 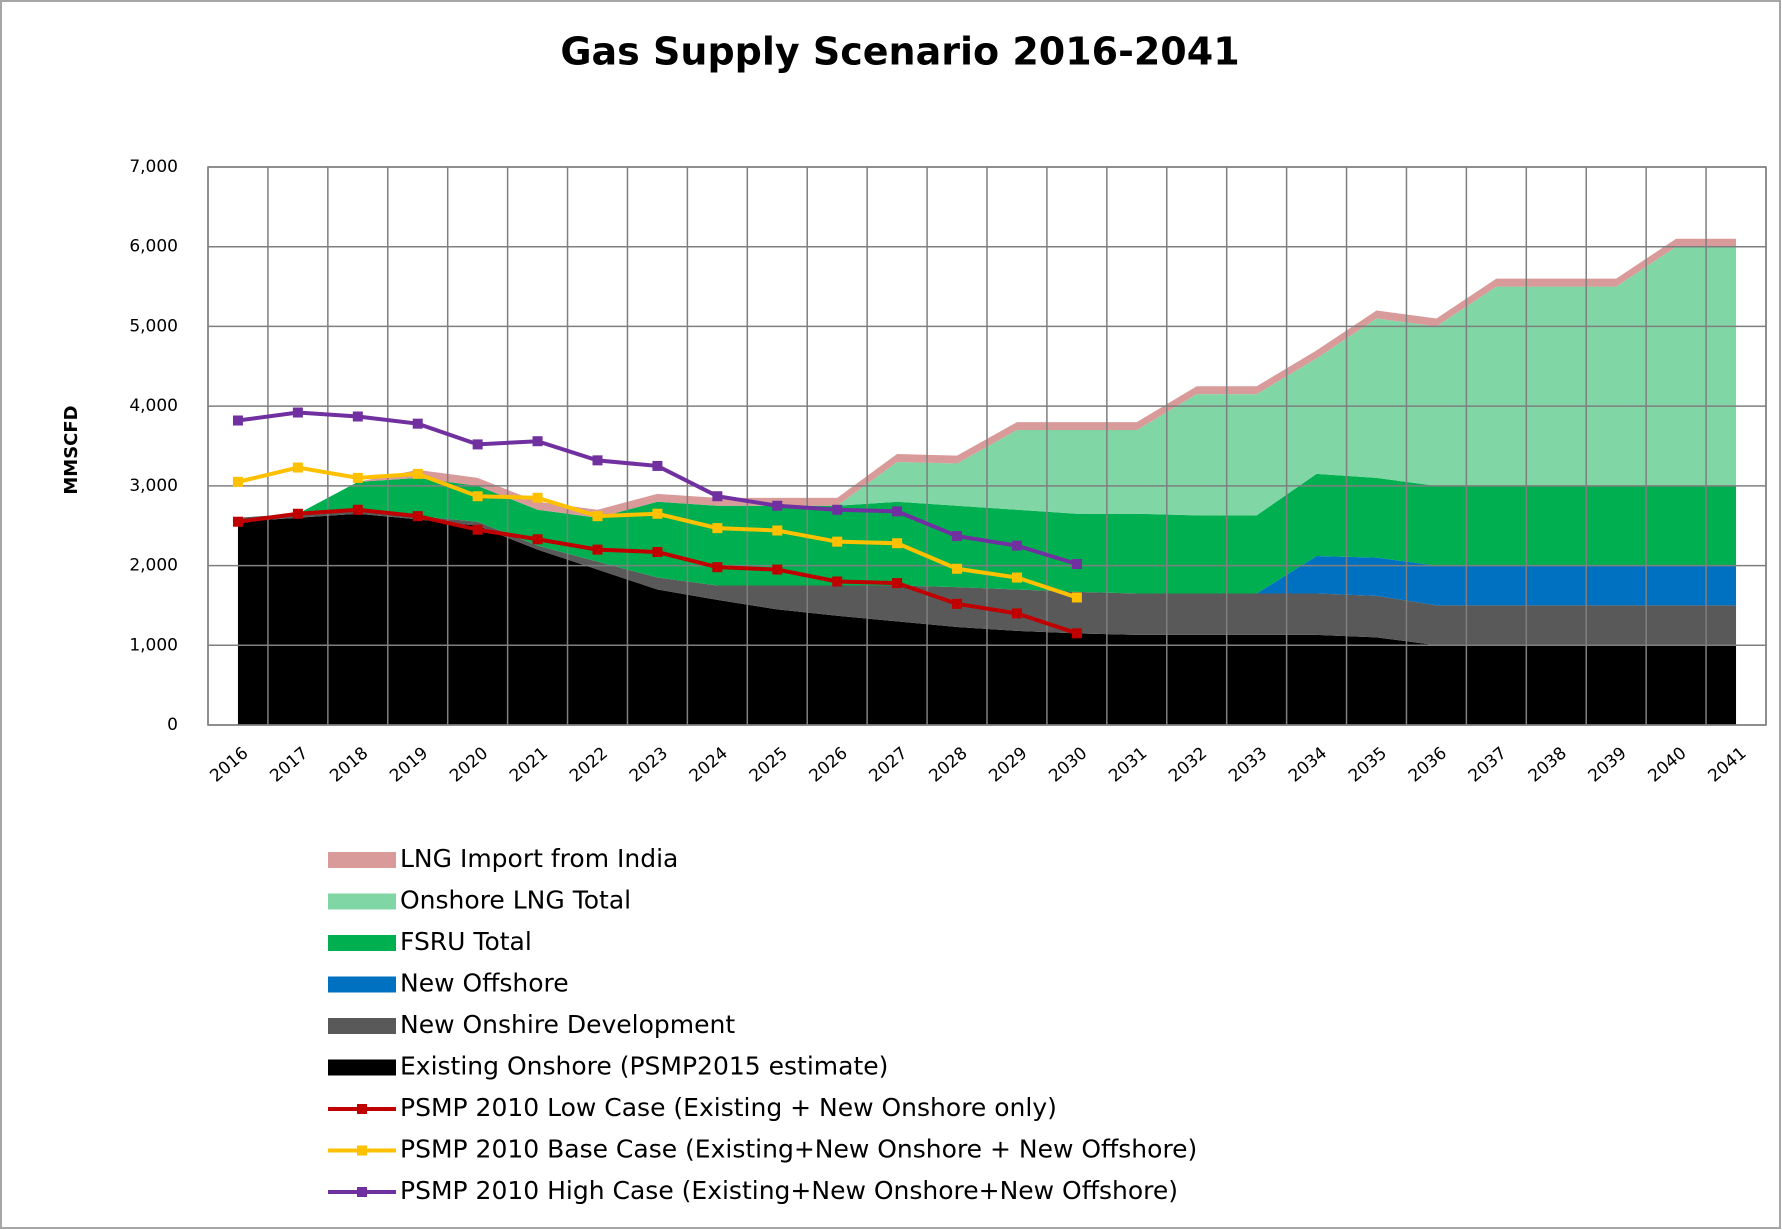 I want to click on y-tick-label: 7,000, so click(x=153, y=167).